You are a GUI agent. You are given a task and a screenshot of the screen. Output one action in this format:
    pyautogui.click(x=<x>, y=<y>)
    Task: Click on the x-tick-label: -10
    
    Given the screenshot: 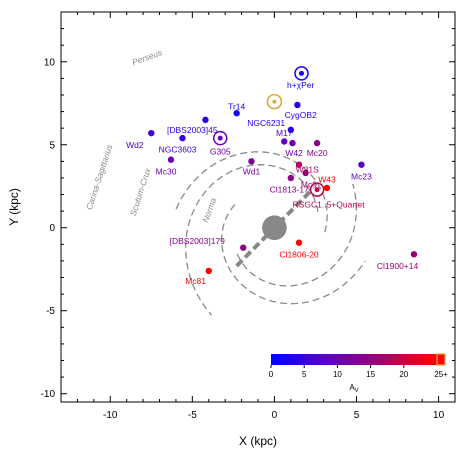 What is the action you would take?
    pyautogui.click(x=110, y=415)
    